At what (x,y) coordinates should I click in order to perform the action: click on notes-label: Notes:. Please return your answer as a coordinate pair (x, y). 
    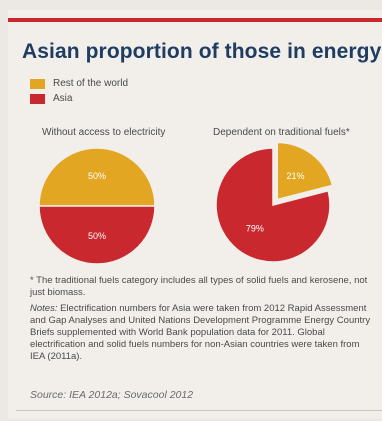
    Looking at the image, I should click on (44, 308).